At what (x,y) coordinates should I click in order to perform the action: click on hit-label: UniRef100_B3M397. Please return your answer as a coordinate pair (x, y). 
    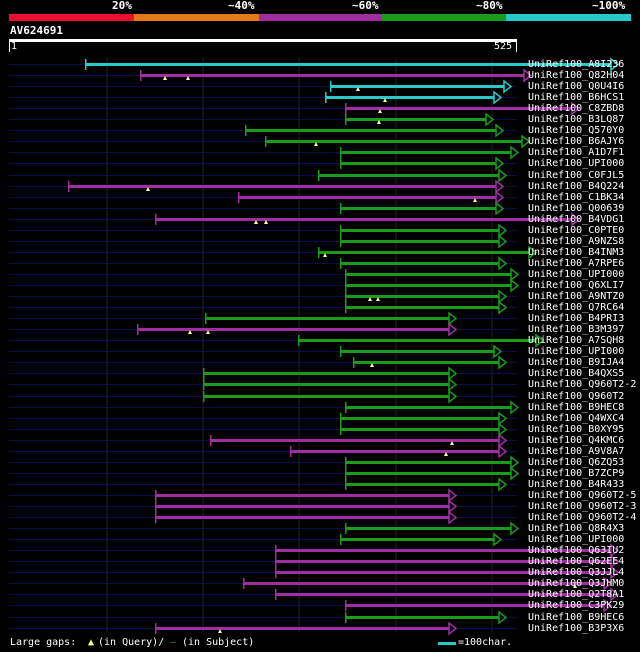
    Looking at the image, I should click on (576, 329).